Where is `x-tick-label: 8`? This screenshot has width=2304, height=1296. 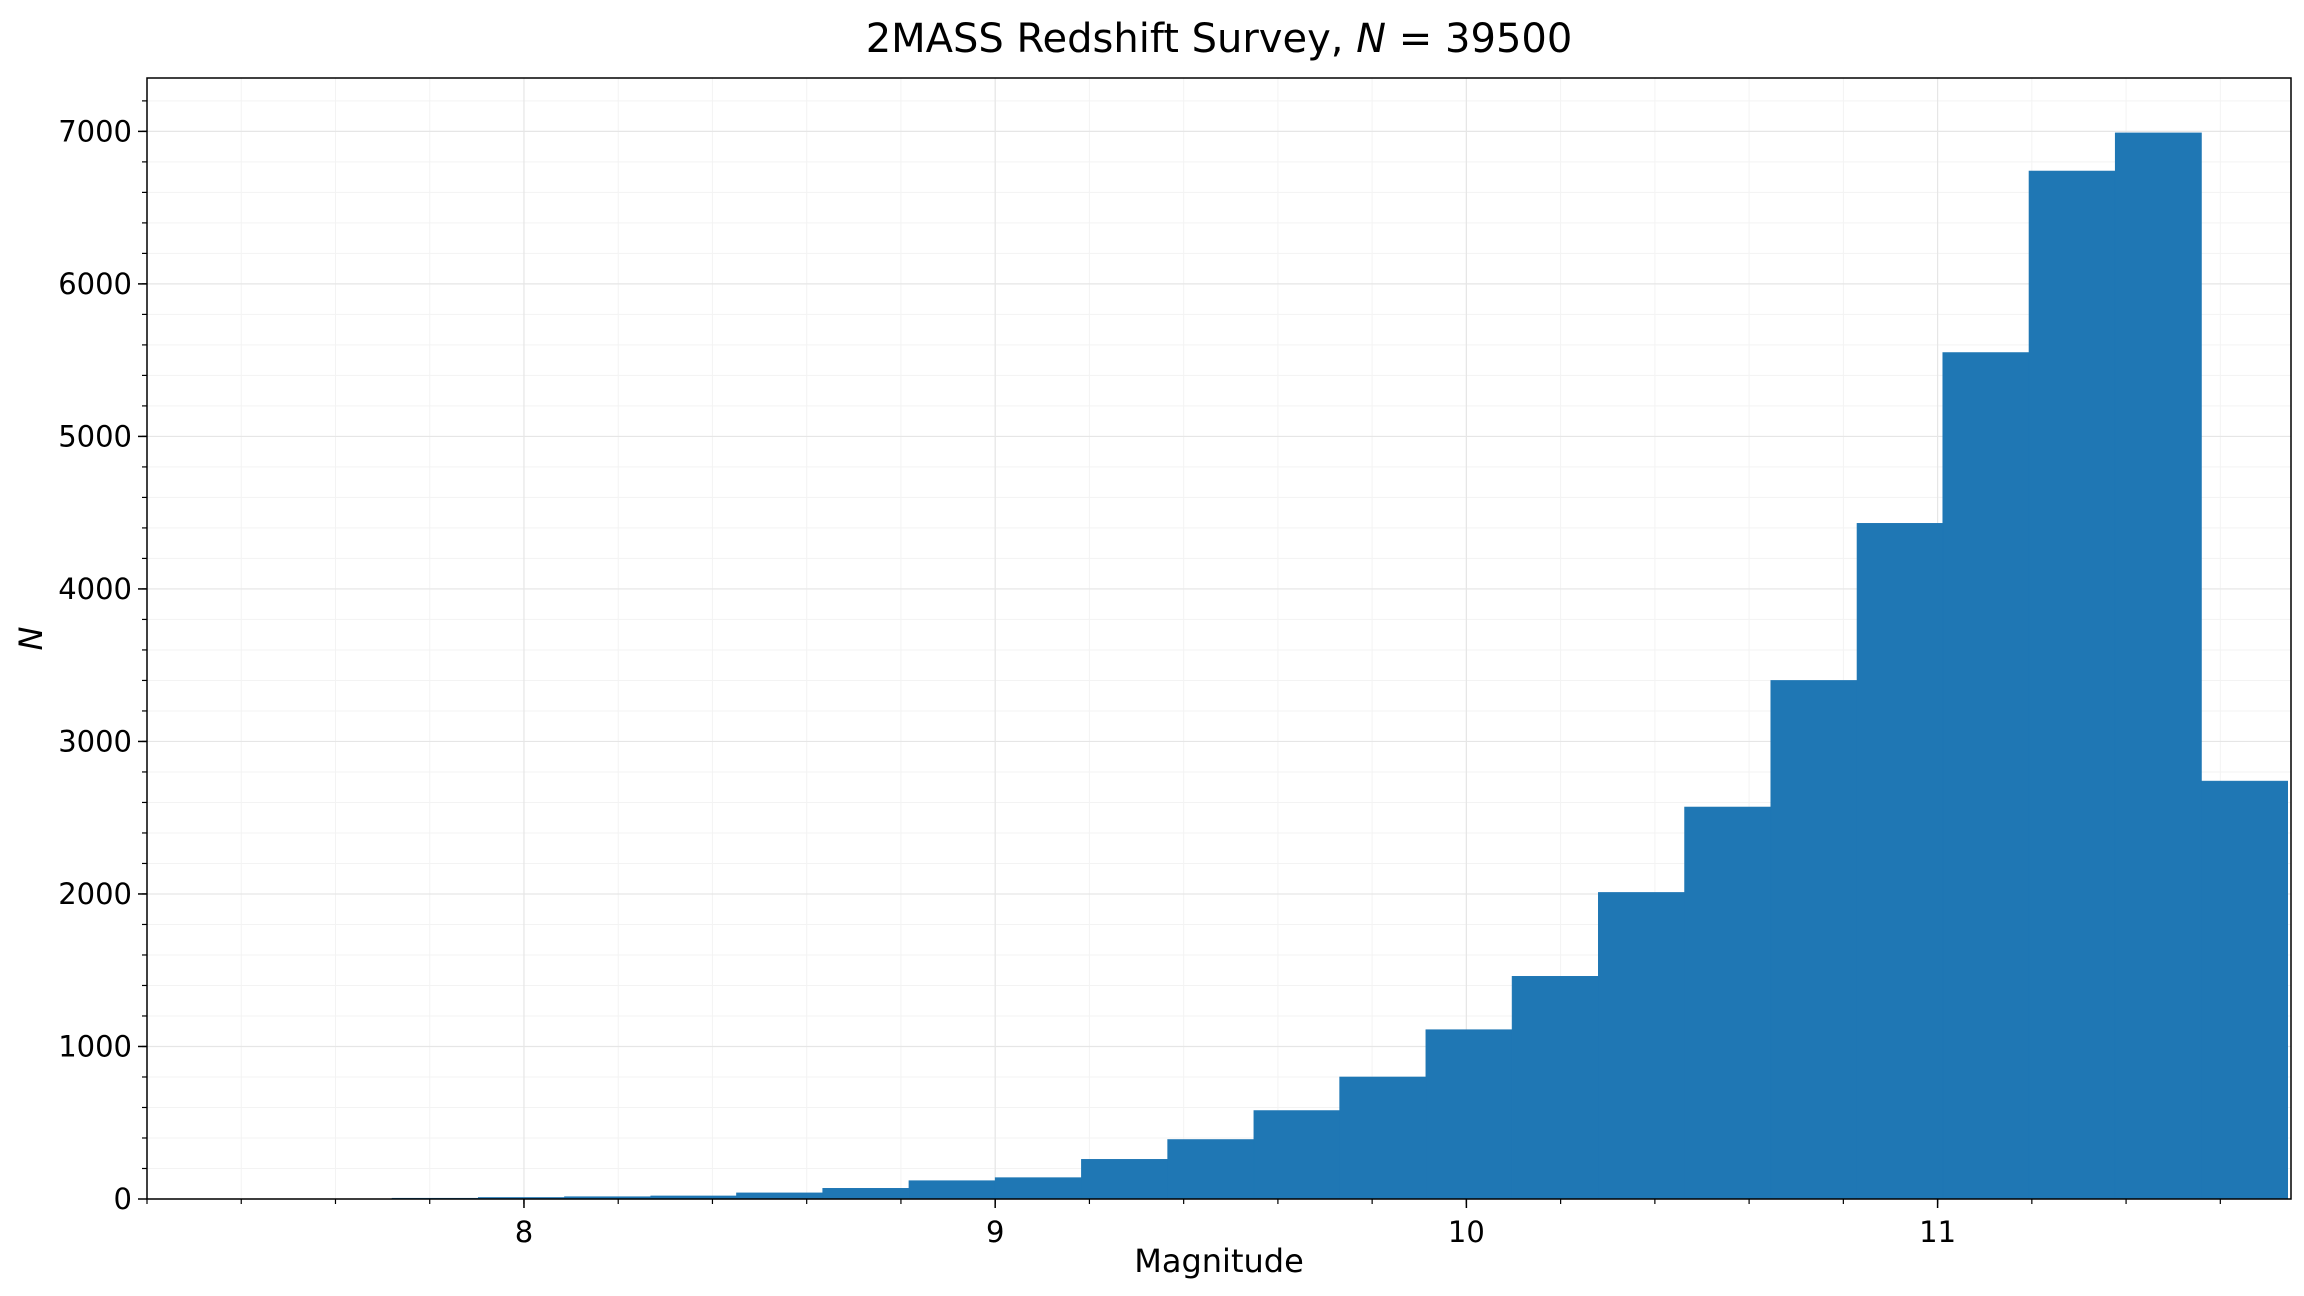 x-tick-label: 8 is located at coordinates (524, 1232).